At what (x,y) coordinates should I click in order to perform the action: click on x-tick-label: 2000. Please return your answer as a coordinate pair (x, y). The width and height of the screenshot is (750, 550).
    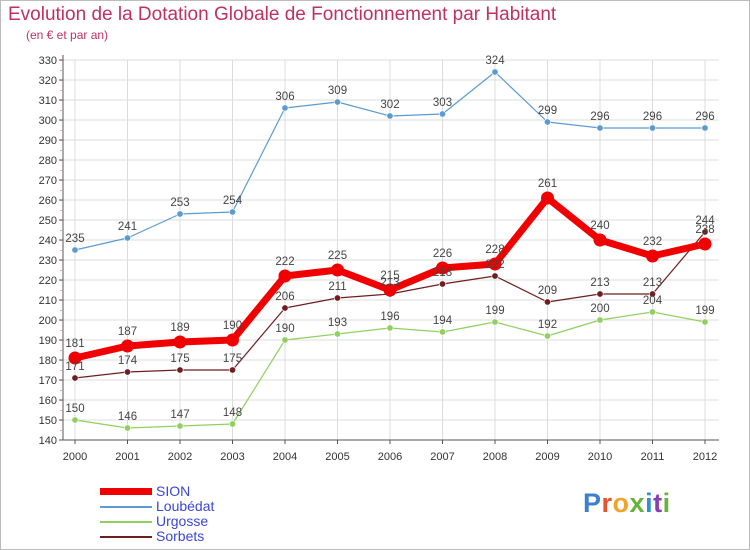
    Looking at the image, I should click on (75, 457).